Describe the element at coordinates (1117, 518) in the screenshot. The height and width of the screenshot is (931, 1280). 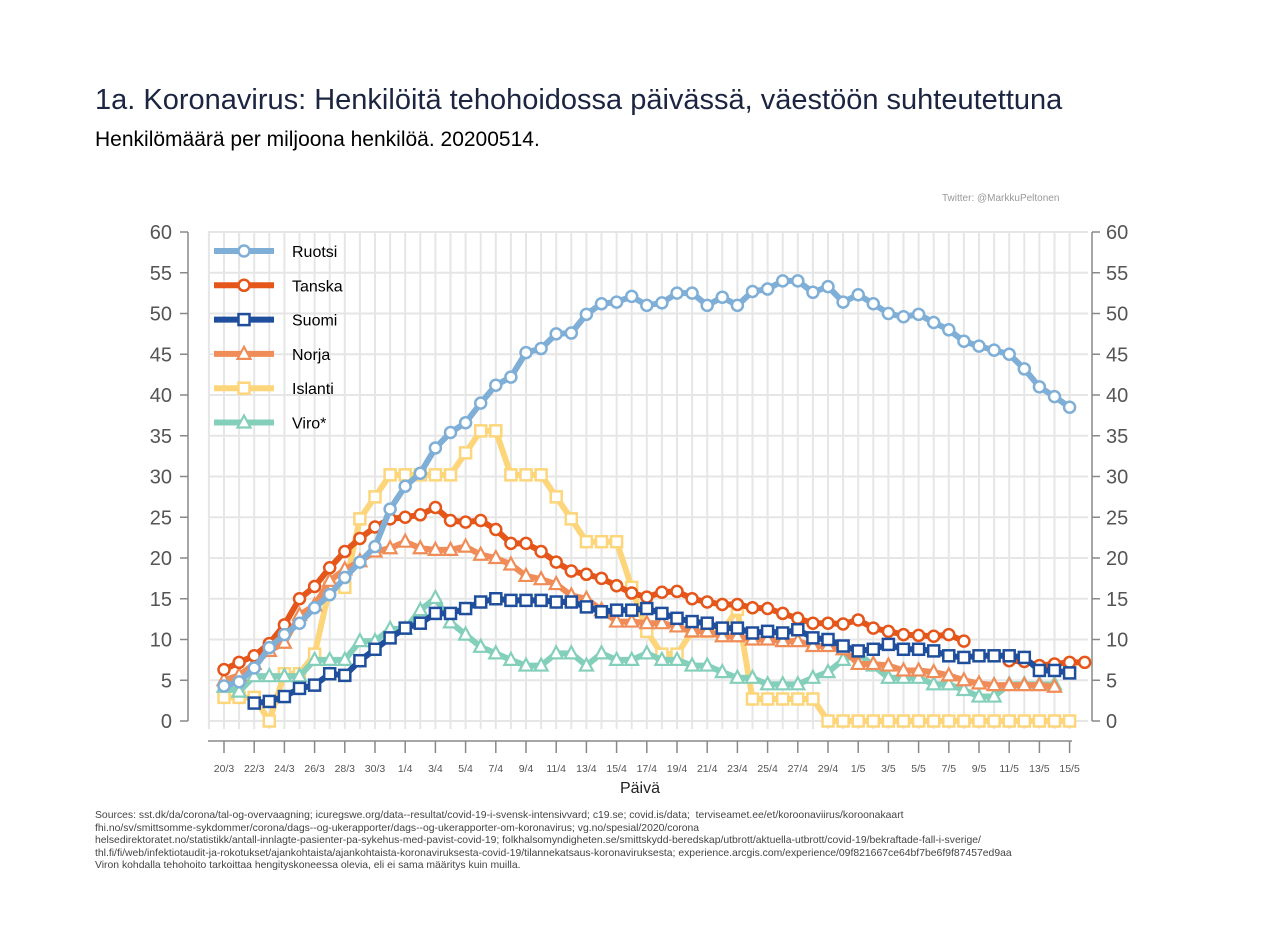
I see `y-tick-label-right: 25` at that location.